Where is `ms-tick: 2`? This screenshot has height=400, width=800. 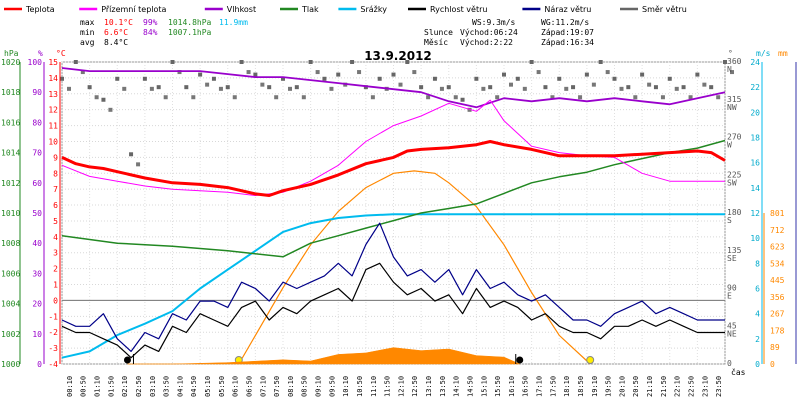
ms-tick: 2 is located at coordinates (757, 339).